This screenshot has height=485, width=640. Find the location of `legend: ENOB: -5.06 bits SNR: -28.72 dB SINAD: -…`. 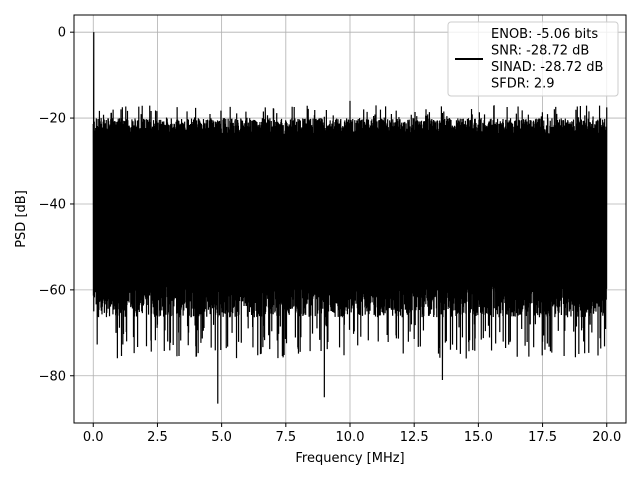

legend: ENOB: -5.06 bits SNR: -28.72 dB SINAD: -… is located at coordinates (533, 59).